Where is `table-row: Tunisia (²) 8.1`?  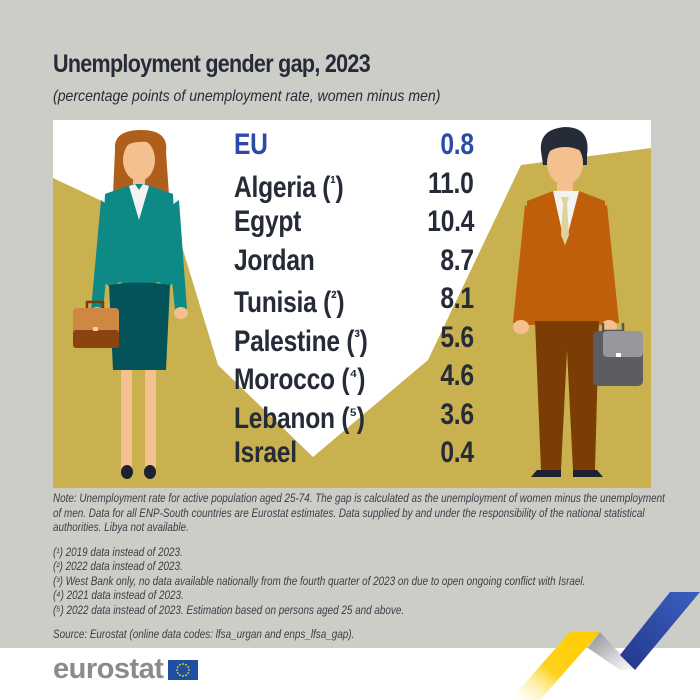 table-row: Tunisia (²) 8.1 is located at coordinates (354, 299).